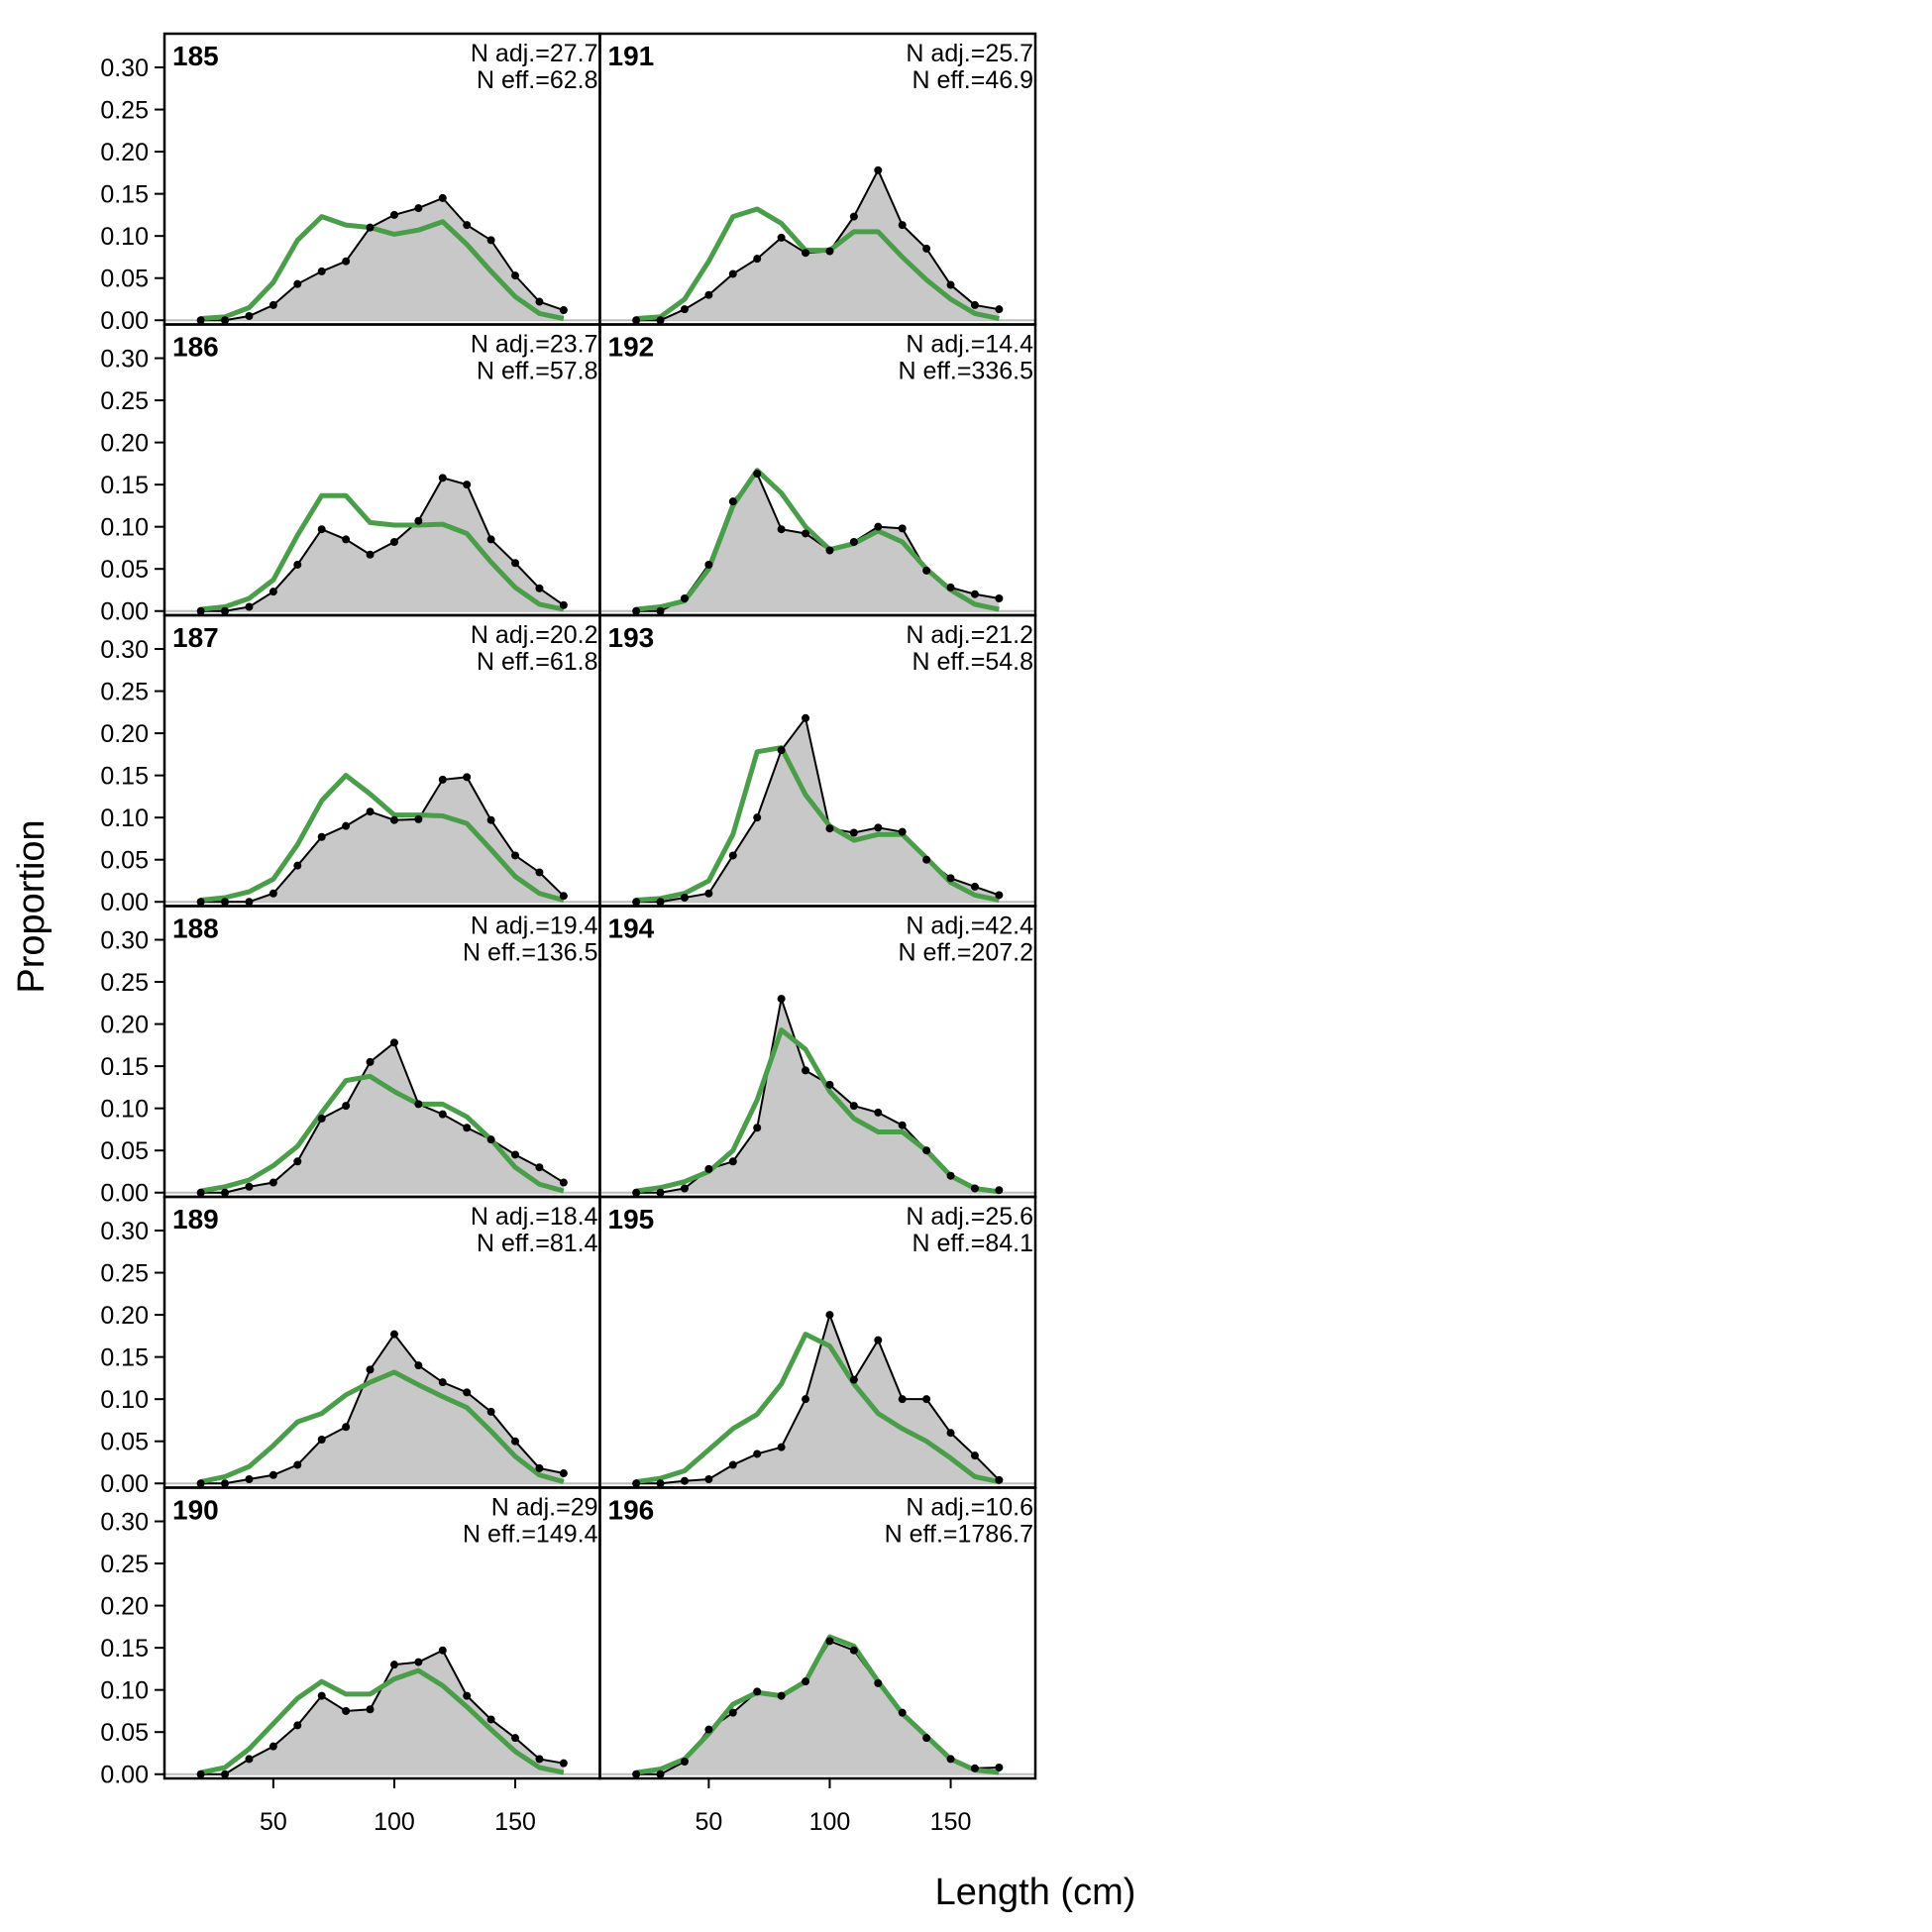 Image resolution: width=1932 pixels, height=1932 pixels. Describe the element at coordinates (631, 1219) in the screenshot. I see `panel-label: 195` at that location.